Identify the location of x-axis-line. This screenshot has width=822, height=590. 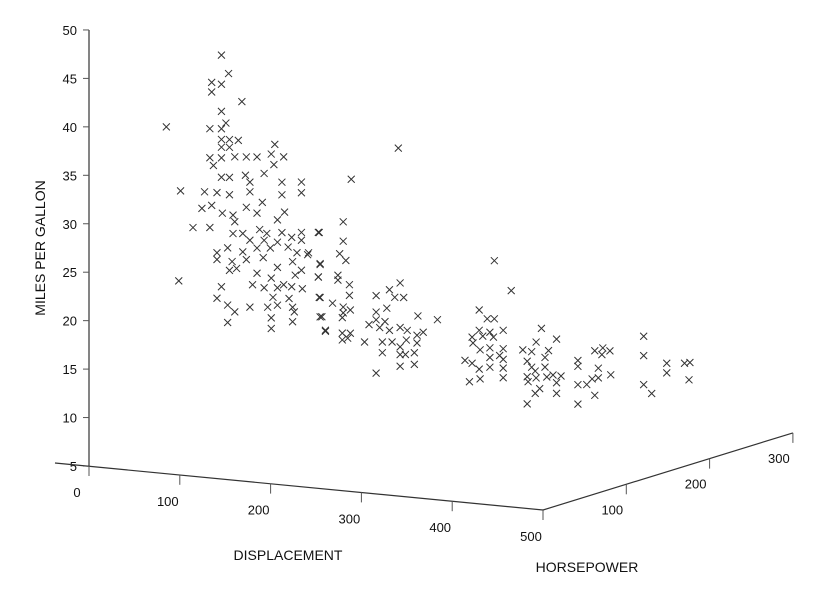
(299, 486).